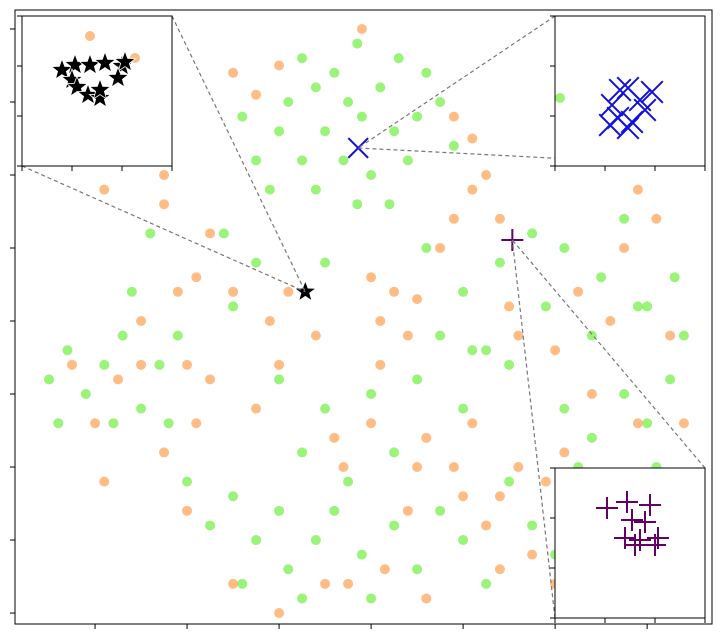 Image resolution: width=722 pixels, height=640 pixels. I want to click on inset-background, so click(630, 543).